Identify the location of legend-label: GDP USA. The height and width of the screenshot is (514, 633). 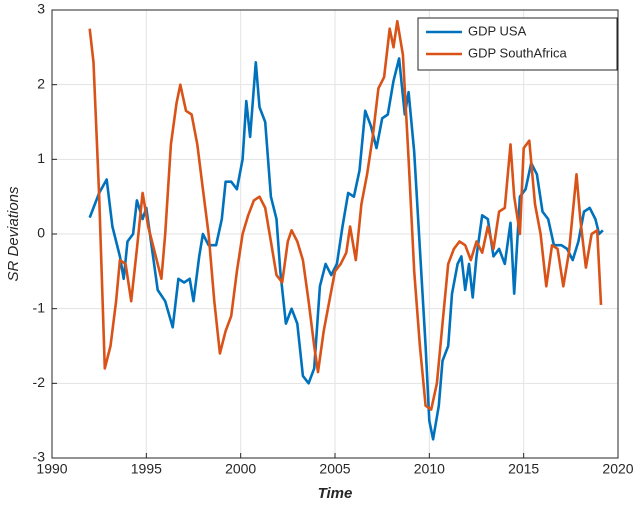
(497, 30).